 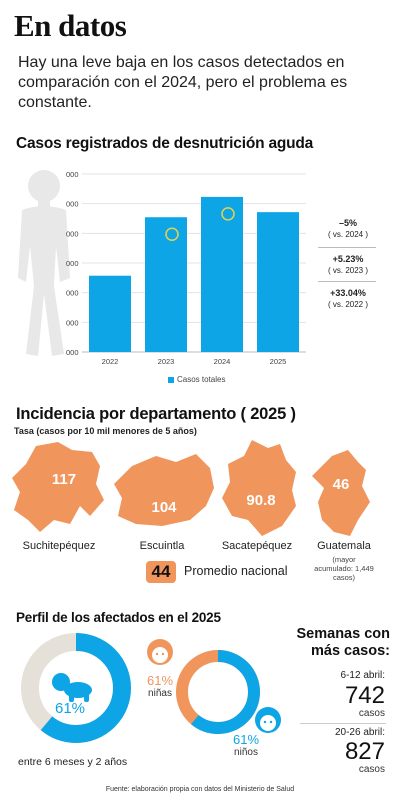 I want to click on age-pct: 61%, so click(x=70, y=708).